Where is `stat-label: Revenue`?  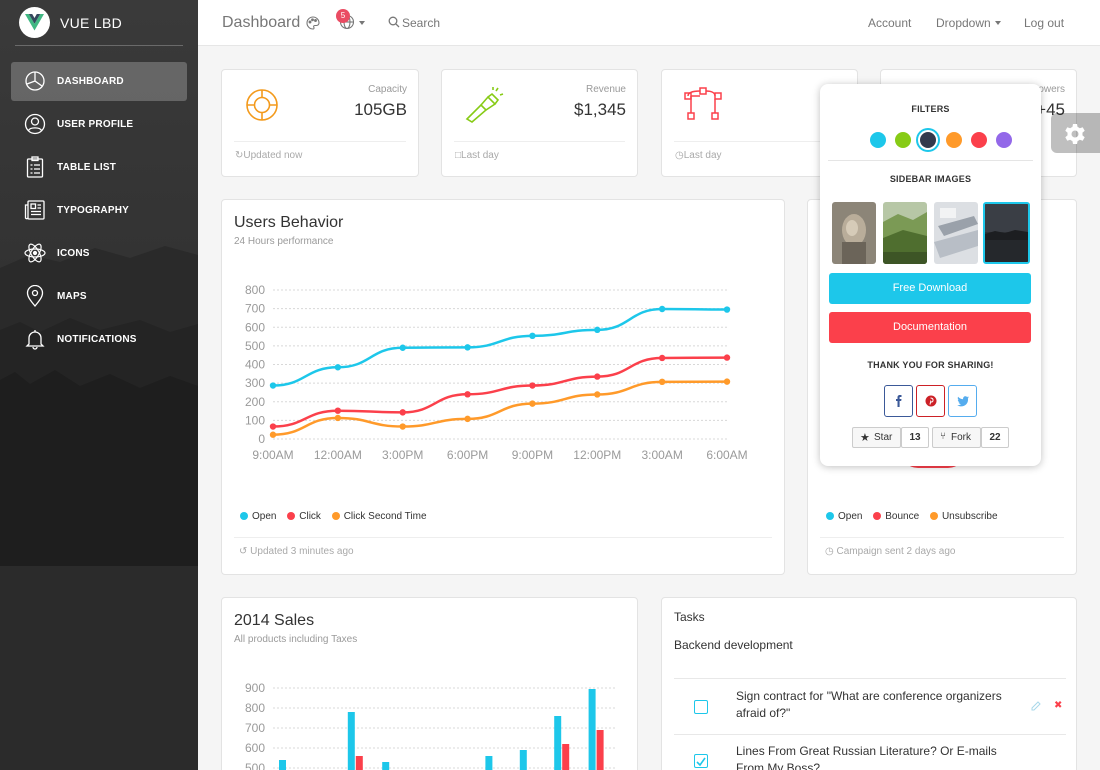
stat-label: Revenue is located at coordinates (605, 89).